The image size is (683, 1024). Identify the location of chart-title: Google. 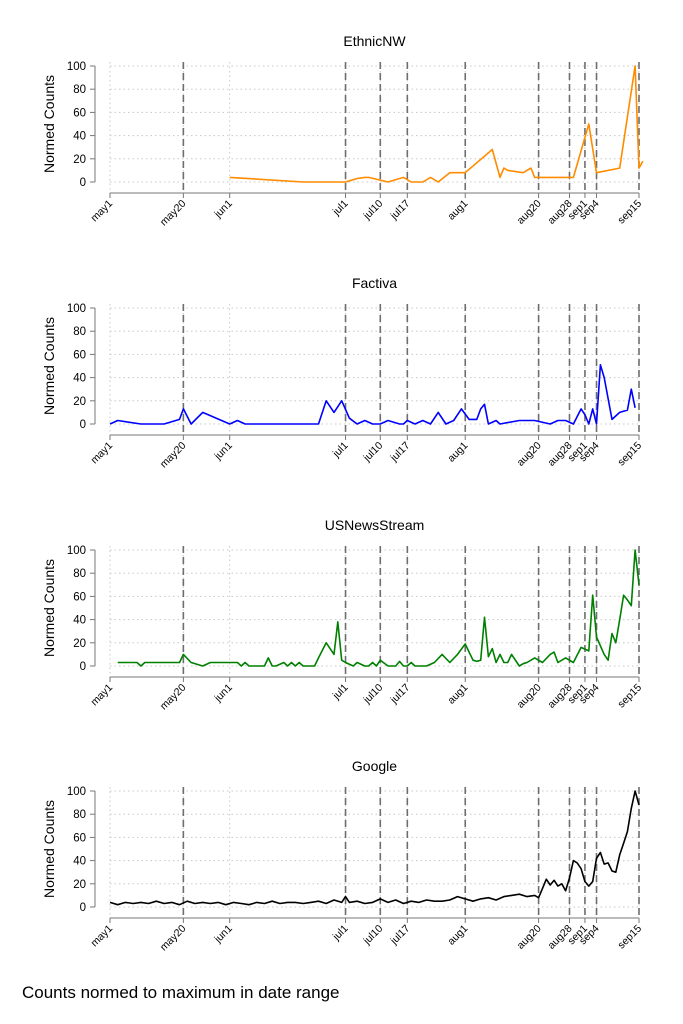
(374, 766).